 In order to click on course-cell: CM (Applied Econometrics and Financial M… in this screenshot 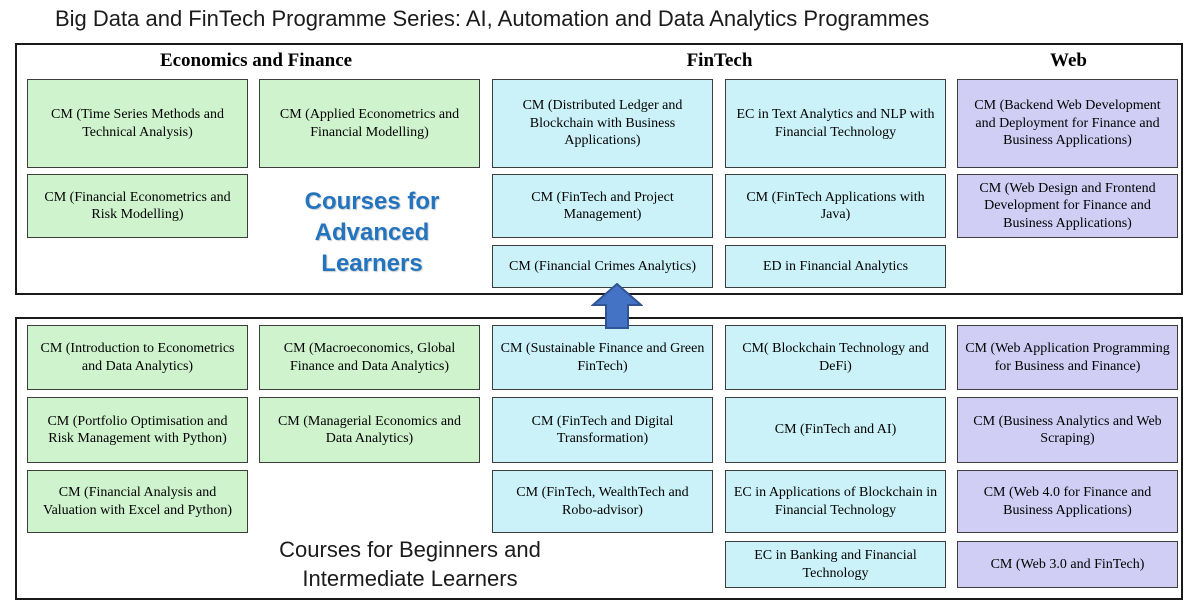, I will do `click(369, 123)`.